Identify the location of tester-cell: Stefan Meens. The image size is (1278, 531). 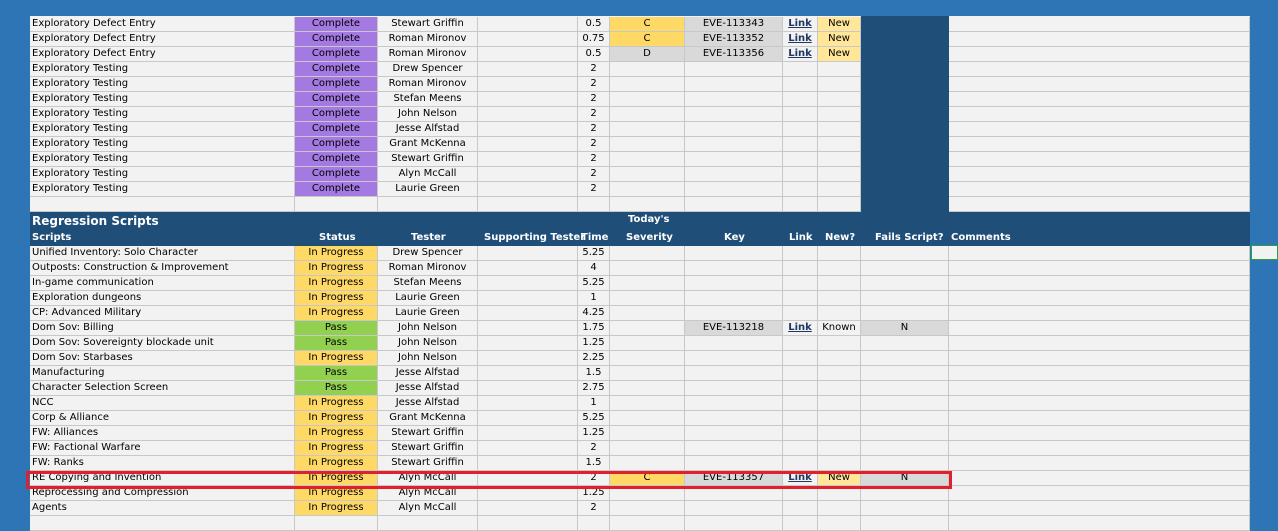
(428, 283).